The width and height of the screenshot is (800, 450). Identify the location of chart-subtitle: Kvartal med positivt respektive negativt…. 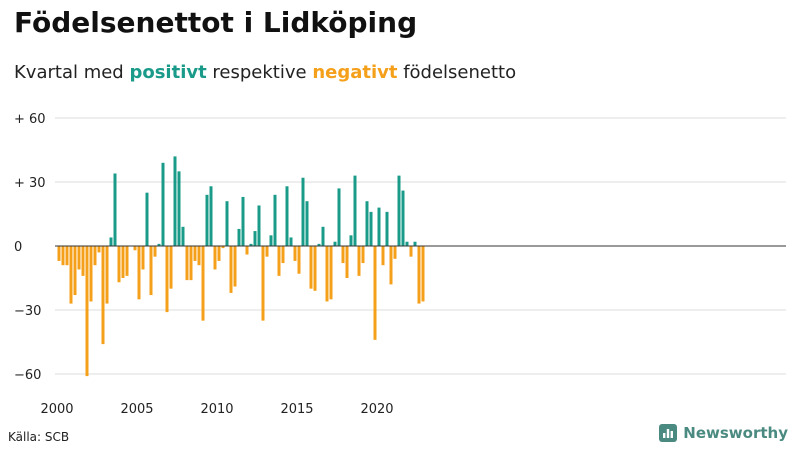
(265, 72).